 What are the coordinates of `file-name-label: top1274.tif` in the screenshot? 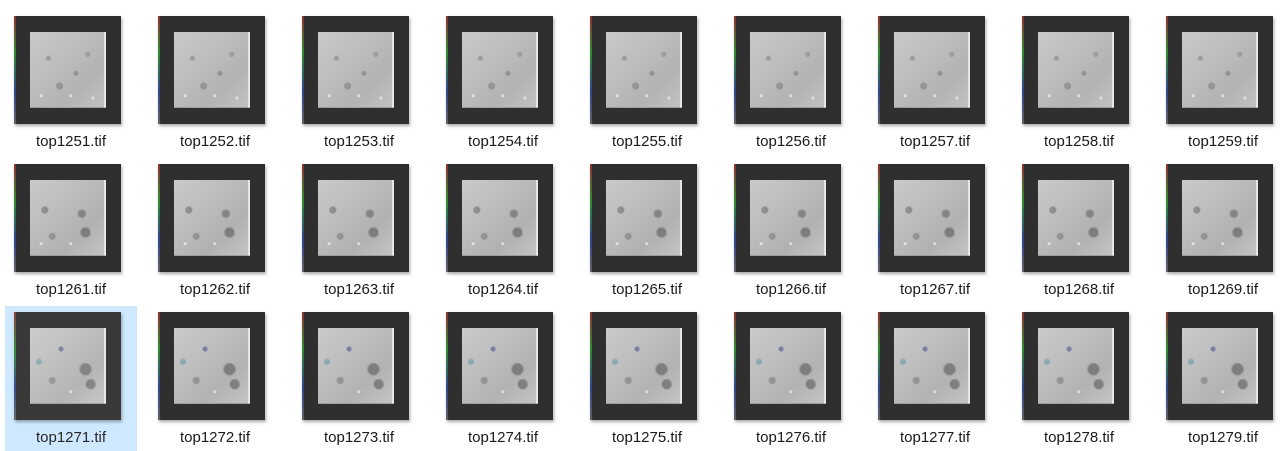 It's located at (503, 437).